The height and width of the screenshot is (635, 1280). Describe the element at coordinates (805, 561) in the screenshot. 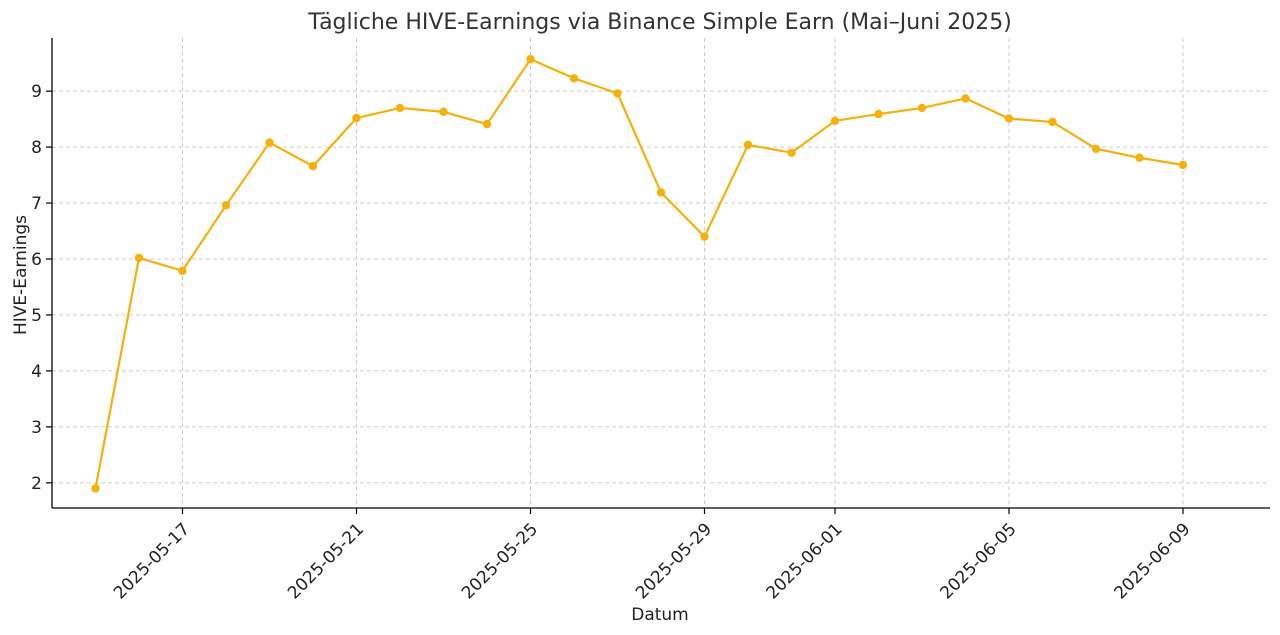

I see `x-tick-label: 2025-06-01` at that location.